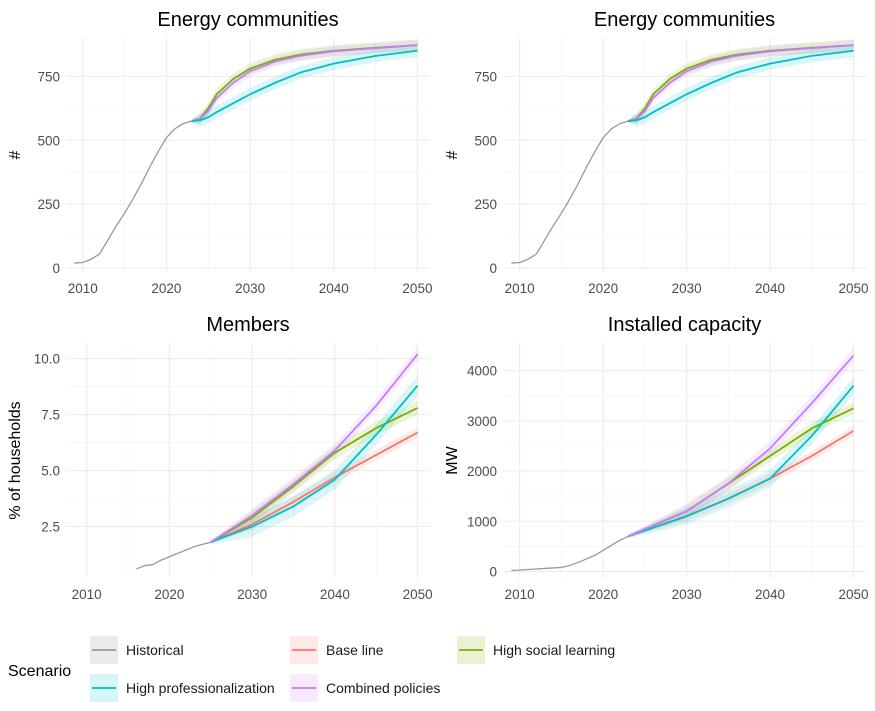 The image size is (875, 711). What do you see at coordinates (50, 527) in the screenshot?
I see `y-tick-label: 2.5` at bounding box center [50, 527].